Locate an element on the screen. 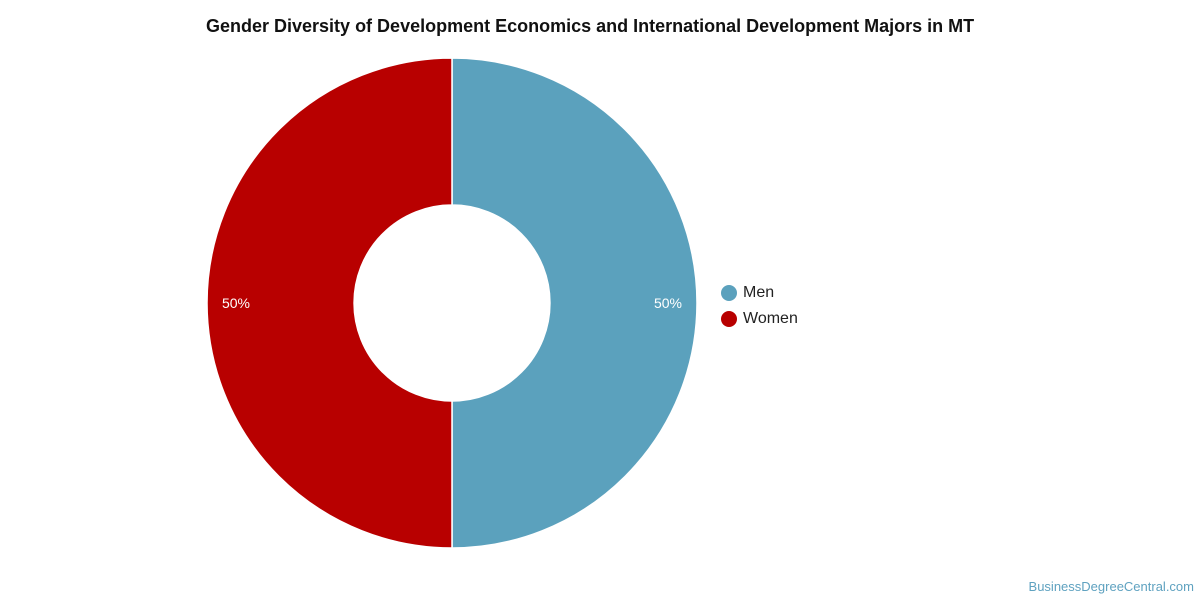 This screenshot has height=600, width=1200. legend-swatch-women is located at coordinates (729, 319).